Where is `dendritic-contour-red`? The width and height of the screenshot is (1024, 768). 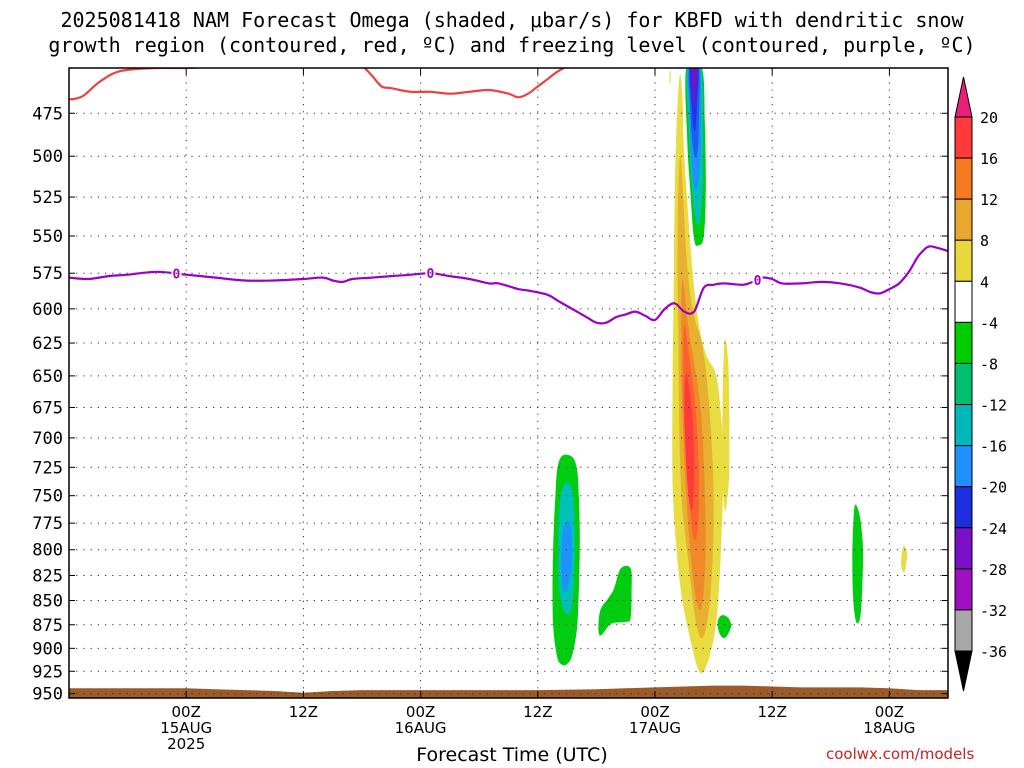 dendritic-contour-red is located at coordinates (318, 84).